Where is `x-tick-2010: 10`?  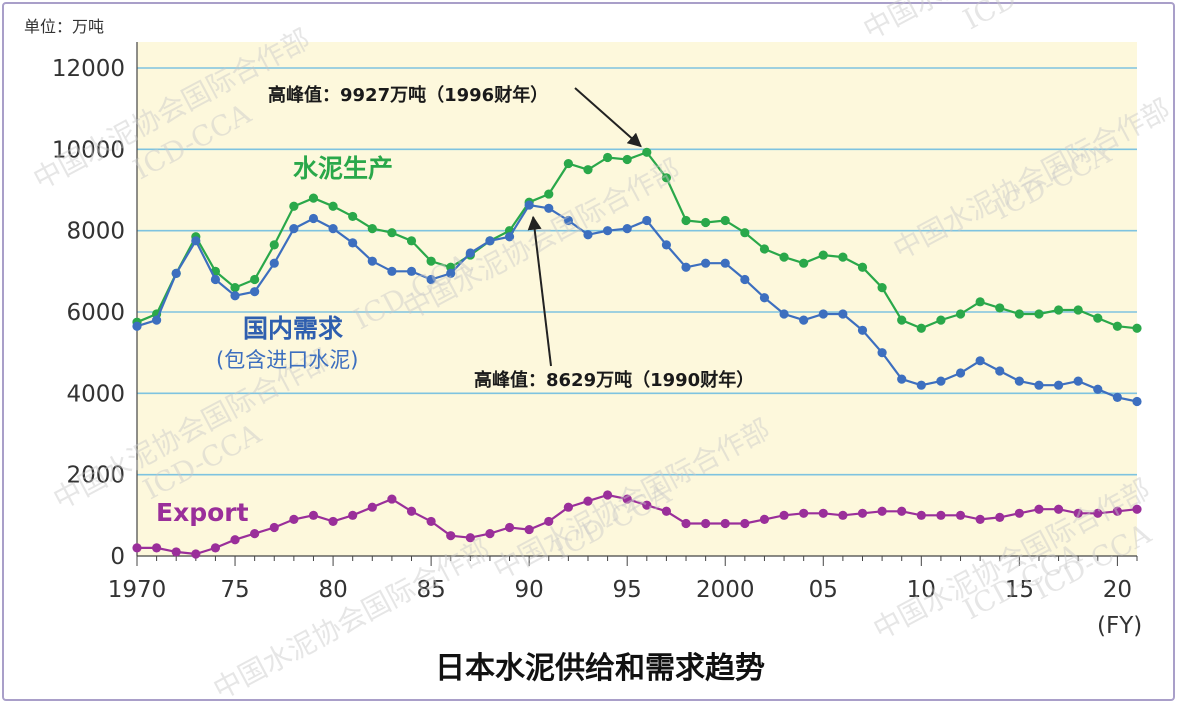 x-tick-2010: 10 is located at coordinates (921, 590).